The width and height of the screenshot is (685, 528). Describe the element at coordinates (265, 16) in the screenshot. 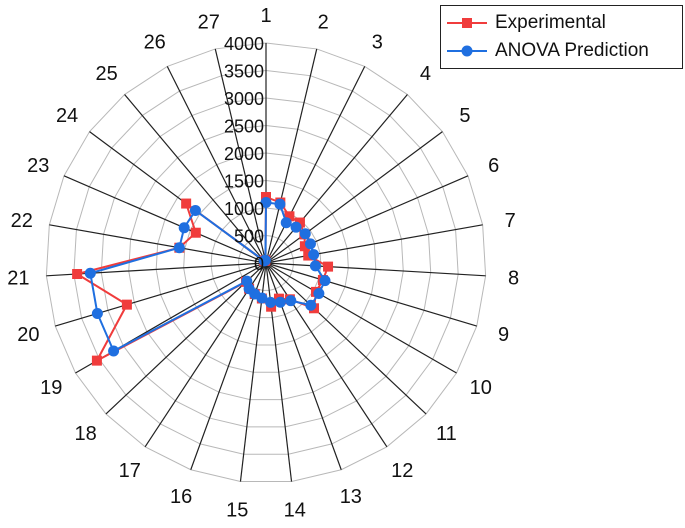

I see `category-label: 1` at that location.